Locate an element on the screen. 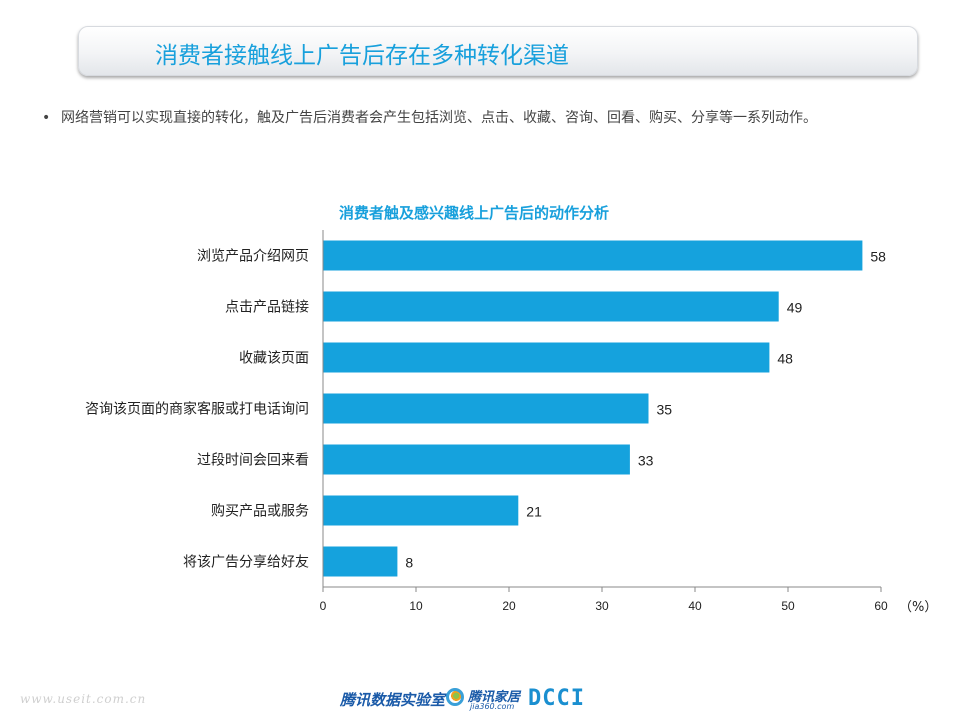 The width and height of the screenshot is (960, 720). title-bar: 消费者接触线上广告后存在多种转化渠道 is located at coordinates (498, 51).